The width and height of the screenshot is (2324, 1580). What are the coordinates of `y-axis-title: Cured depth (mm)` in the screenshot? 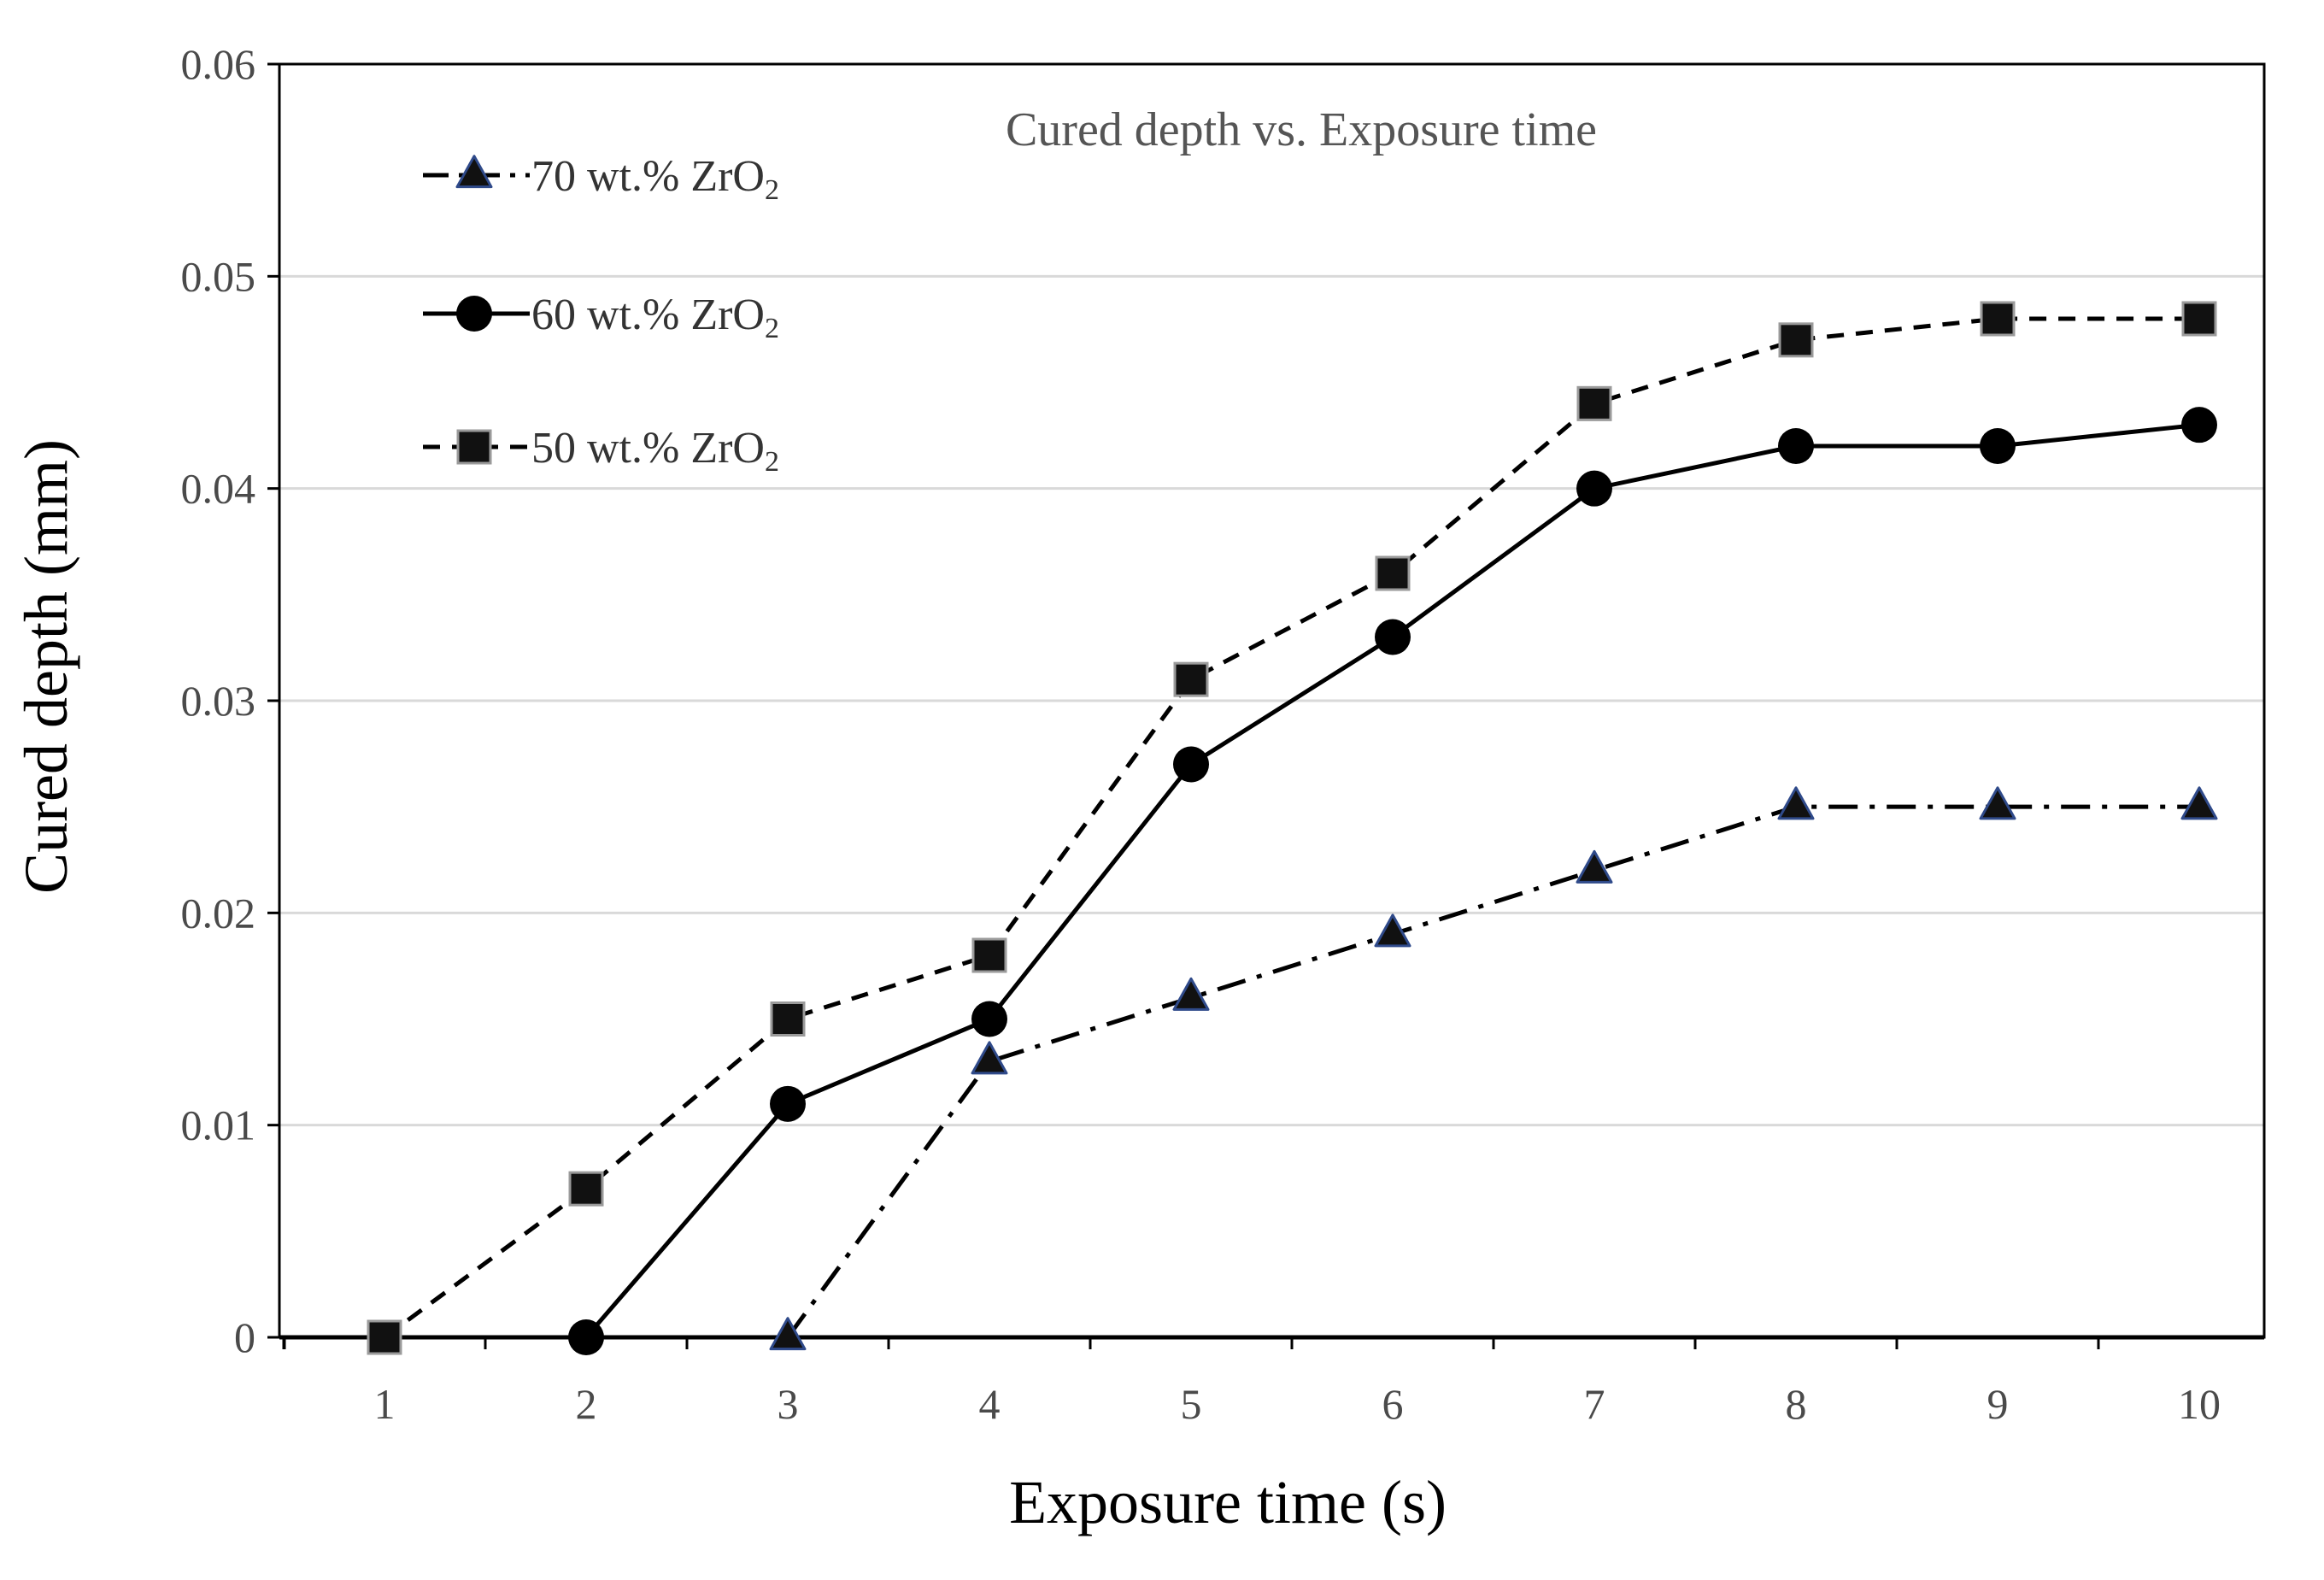 It's located at (46, 666).